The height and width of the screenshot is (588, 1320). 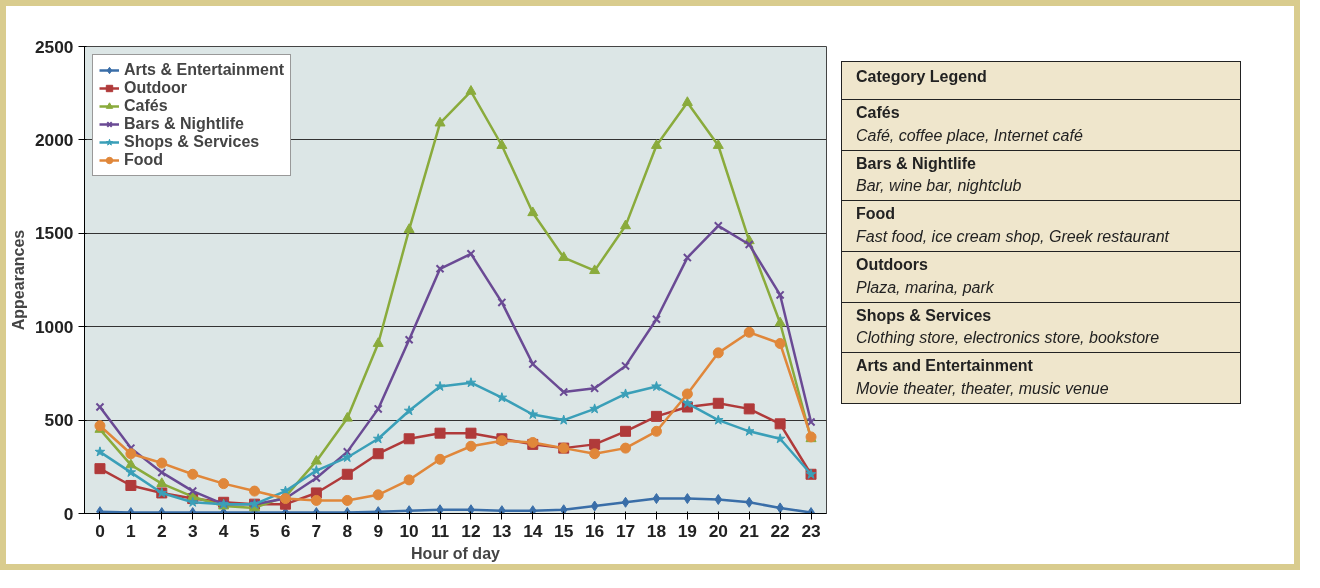 I want to click on x-tick-label: 11, so click(x=440, y=530).